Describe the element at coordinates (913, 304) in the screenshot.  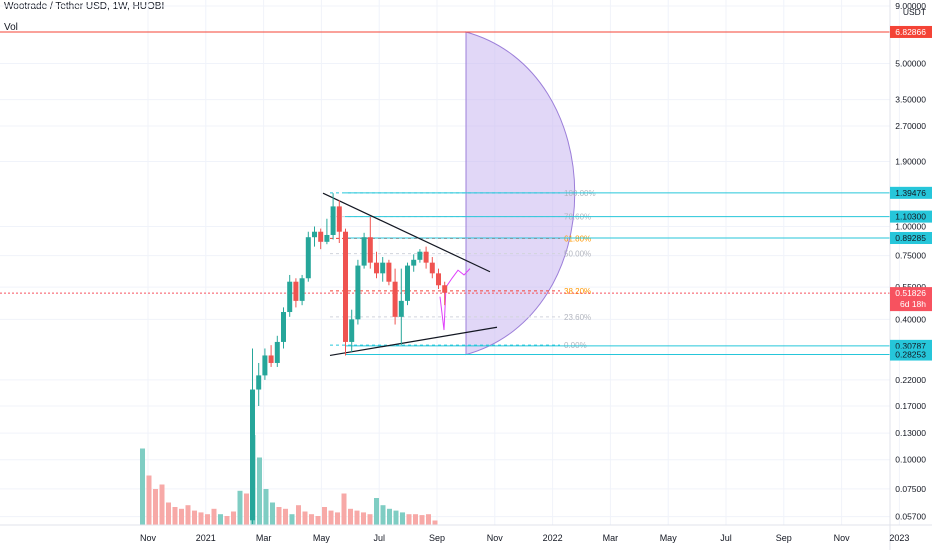
I see `price-badge-countdown: 6d 18h` at that location.